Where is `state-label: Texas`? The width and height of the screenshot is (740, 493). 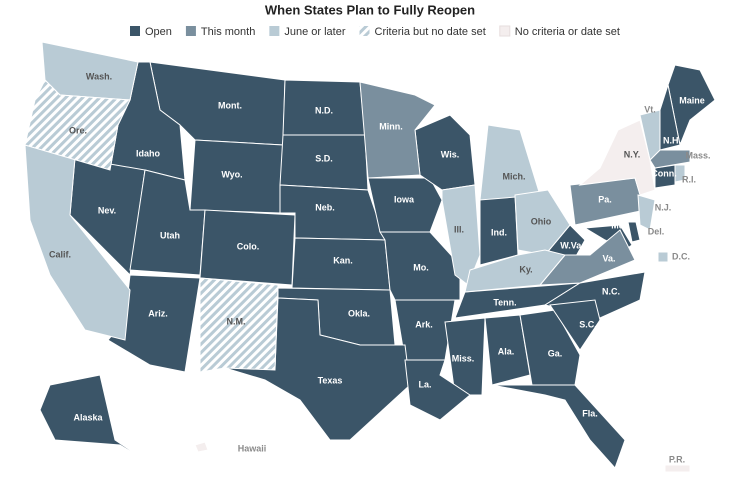 state-label: Texas is located at coordinates (330, 380).